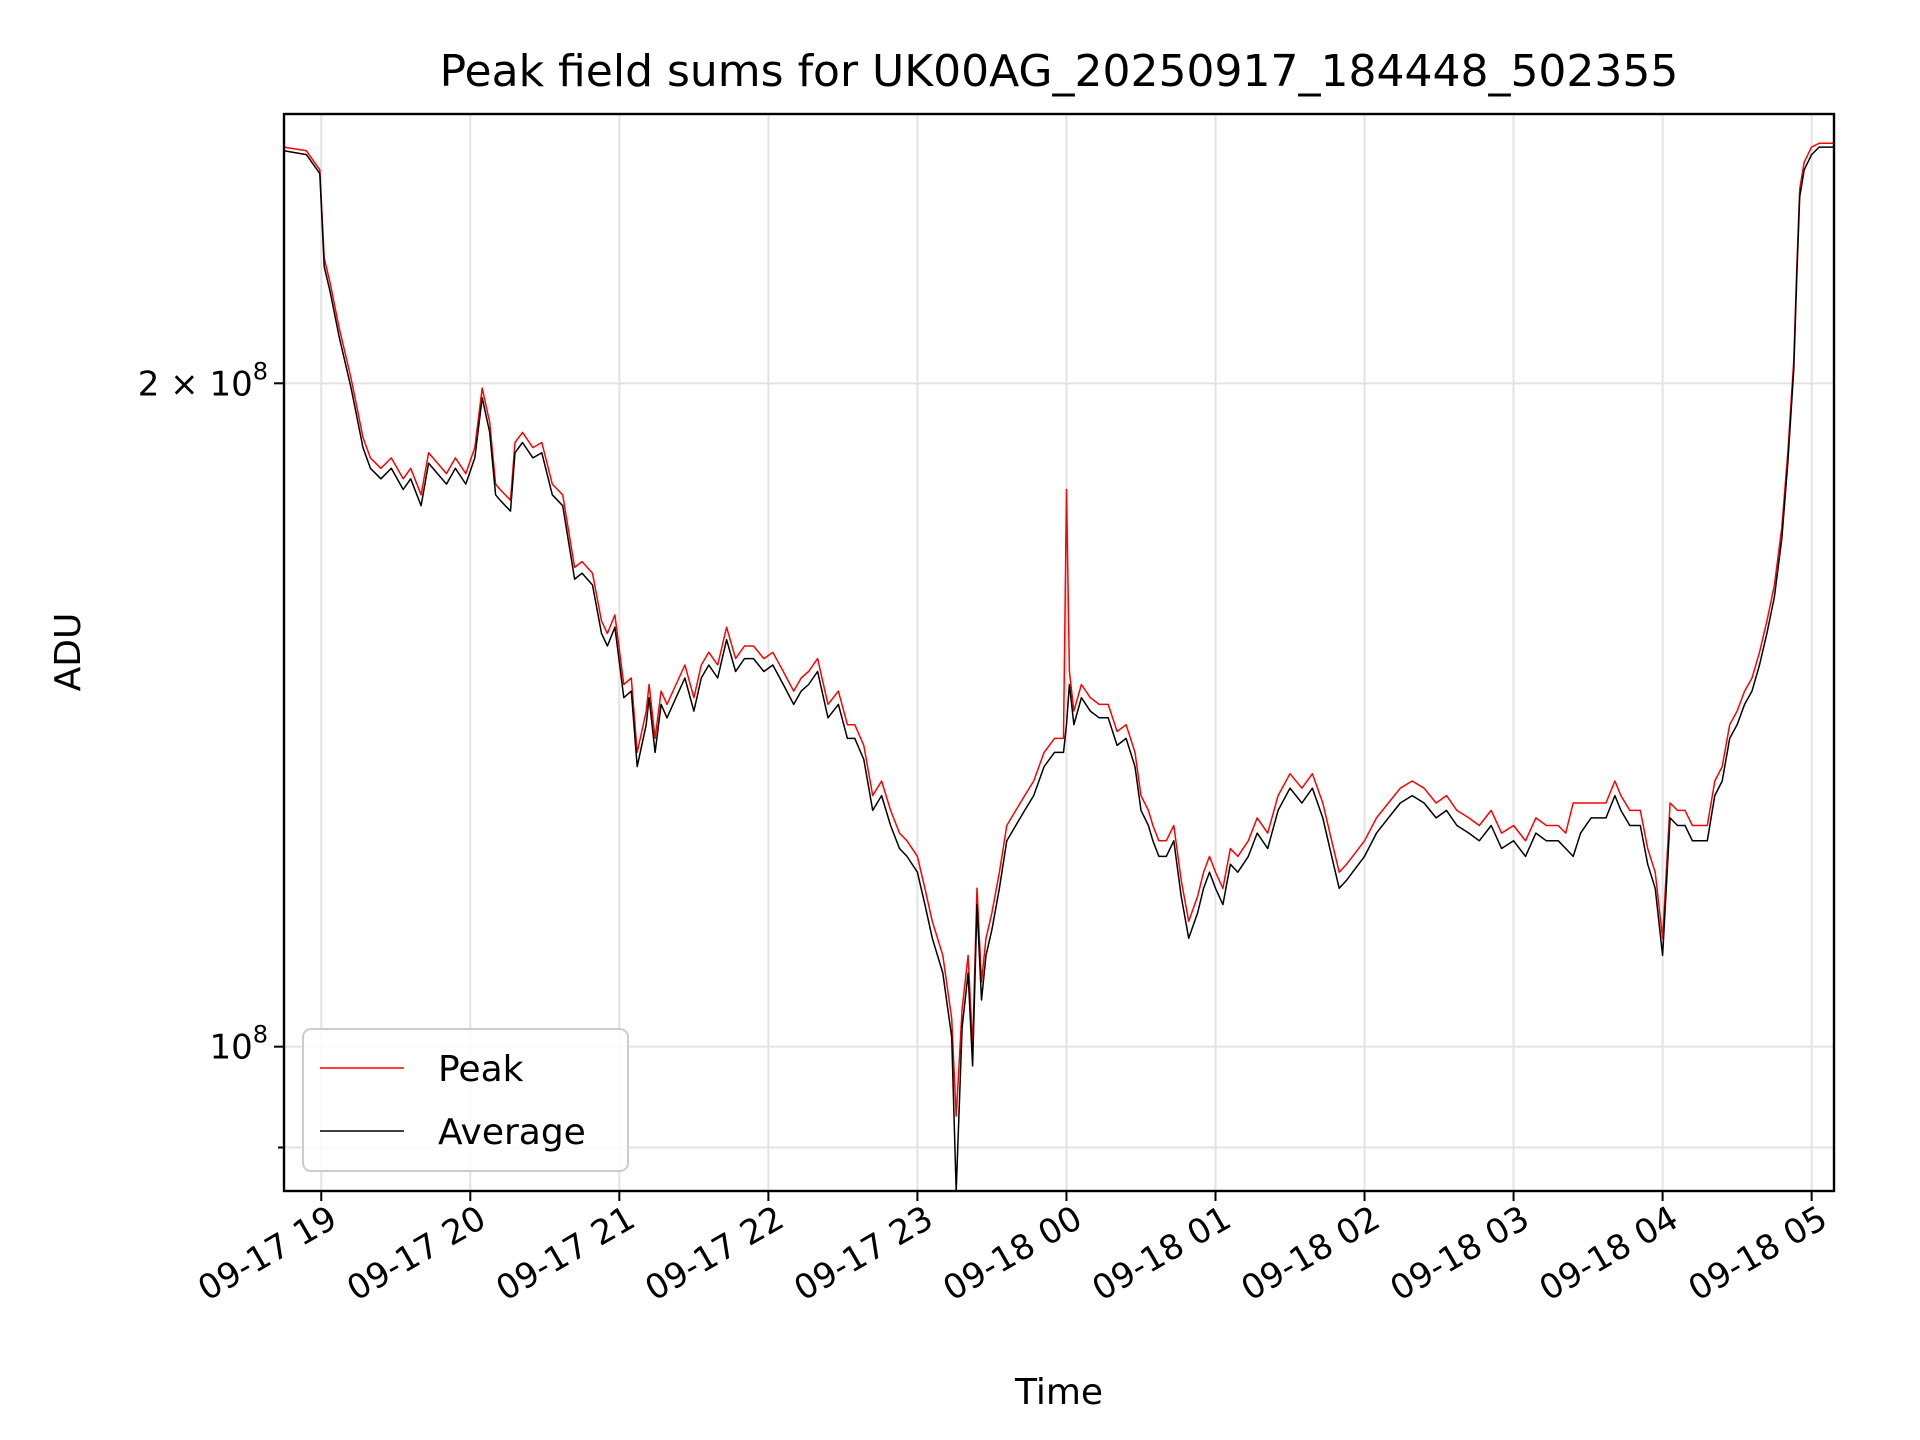  Describe the element at coordinates (1058, 1392) in the screenshot. I see `x-axis-label: Time` at that location.